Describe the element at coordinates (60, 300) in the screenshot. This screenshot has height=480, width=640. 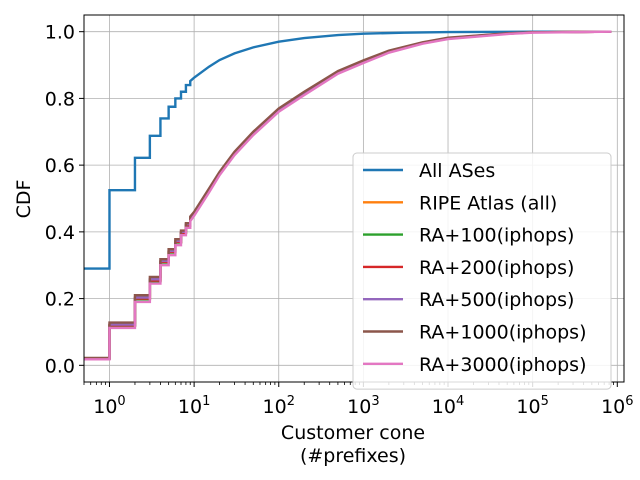
I see `y-tick-label: 0.2` at that location.